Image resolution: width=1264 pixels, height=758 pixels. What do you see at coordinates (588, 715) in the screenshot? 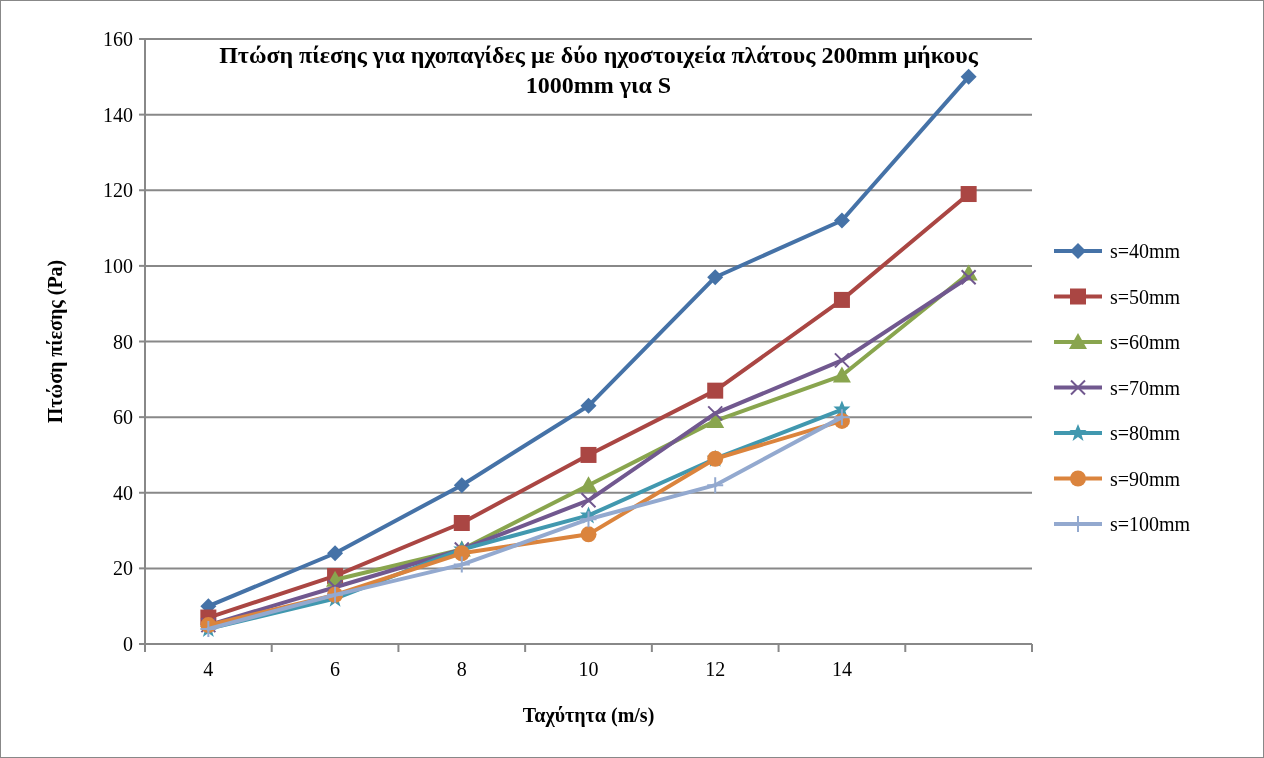
I see `x-axis-title: Ταχύτητα (m/s)` at bounding box center [588, 715].